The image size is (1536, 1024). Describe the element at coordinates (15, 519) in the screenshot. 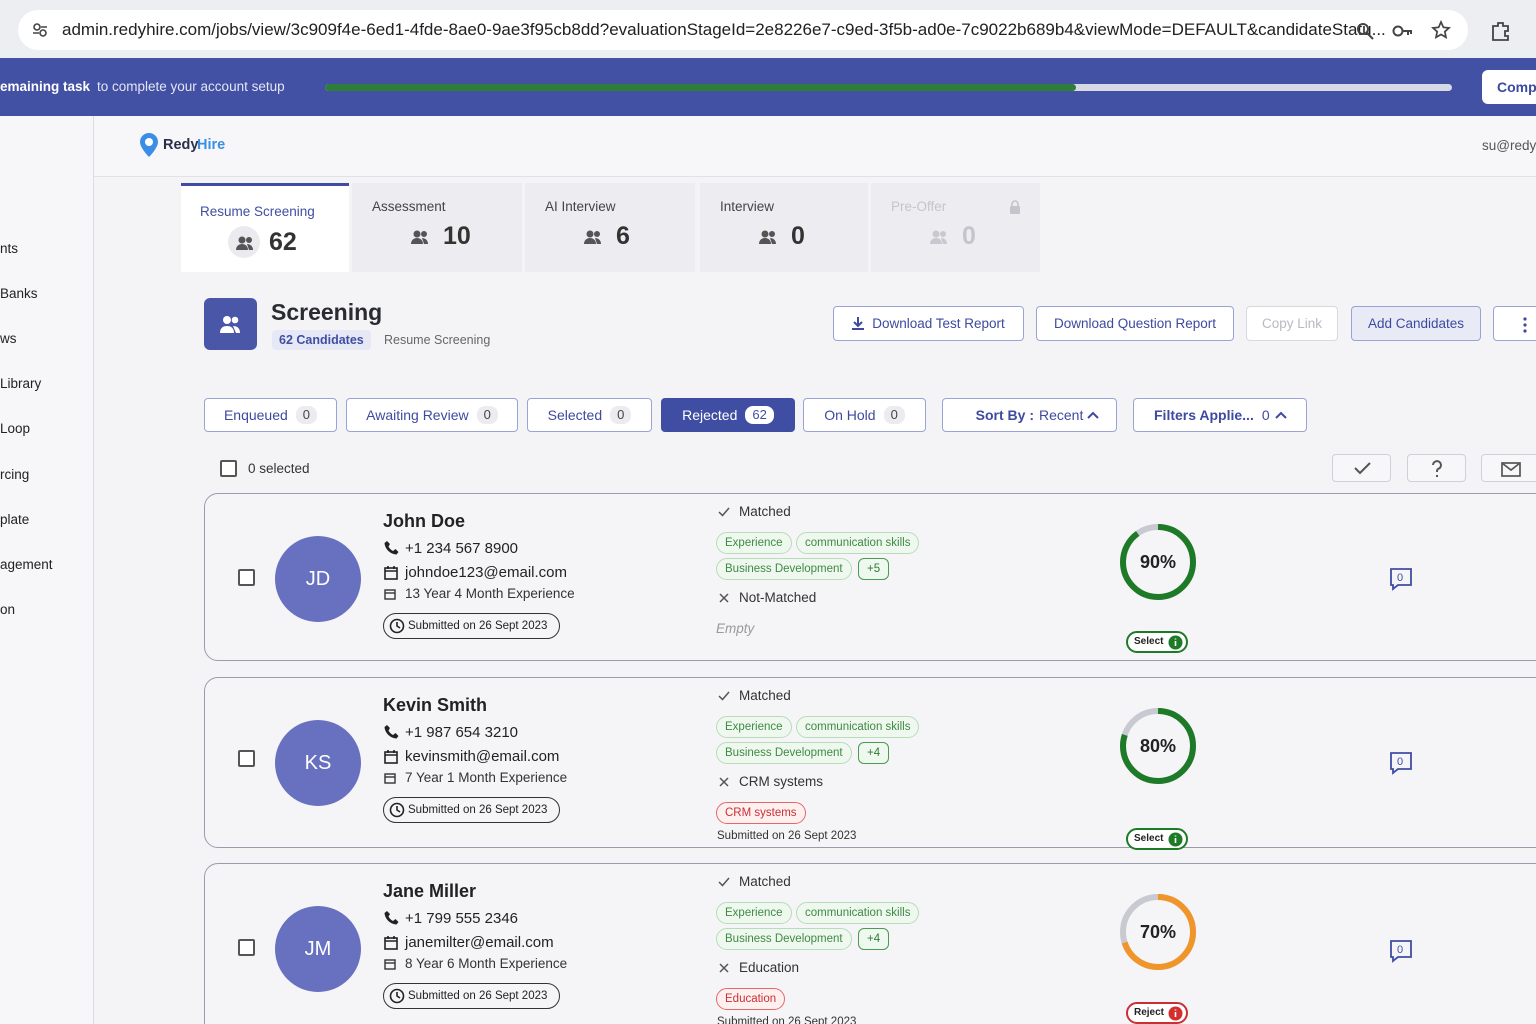

I see `sidebar-item: plate` at that location.